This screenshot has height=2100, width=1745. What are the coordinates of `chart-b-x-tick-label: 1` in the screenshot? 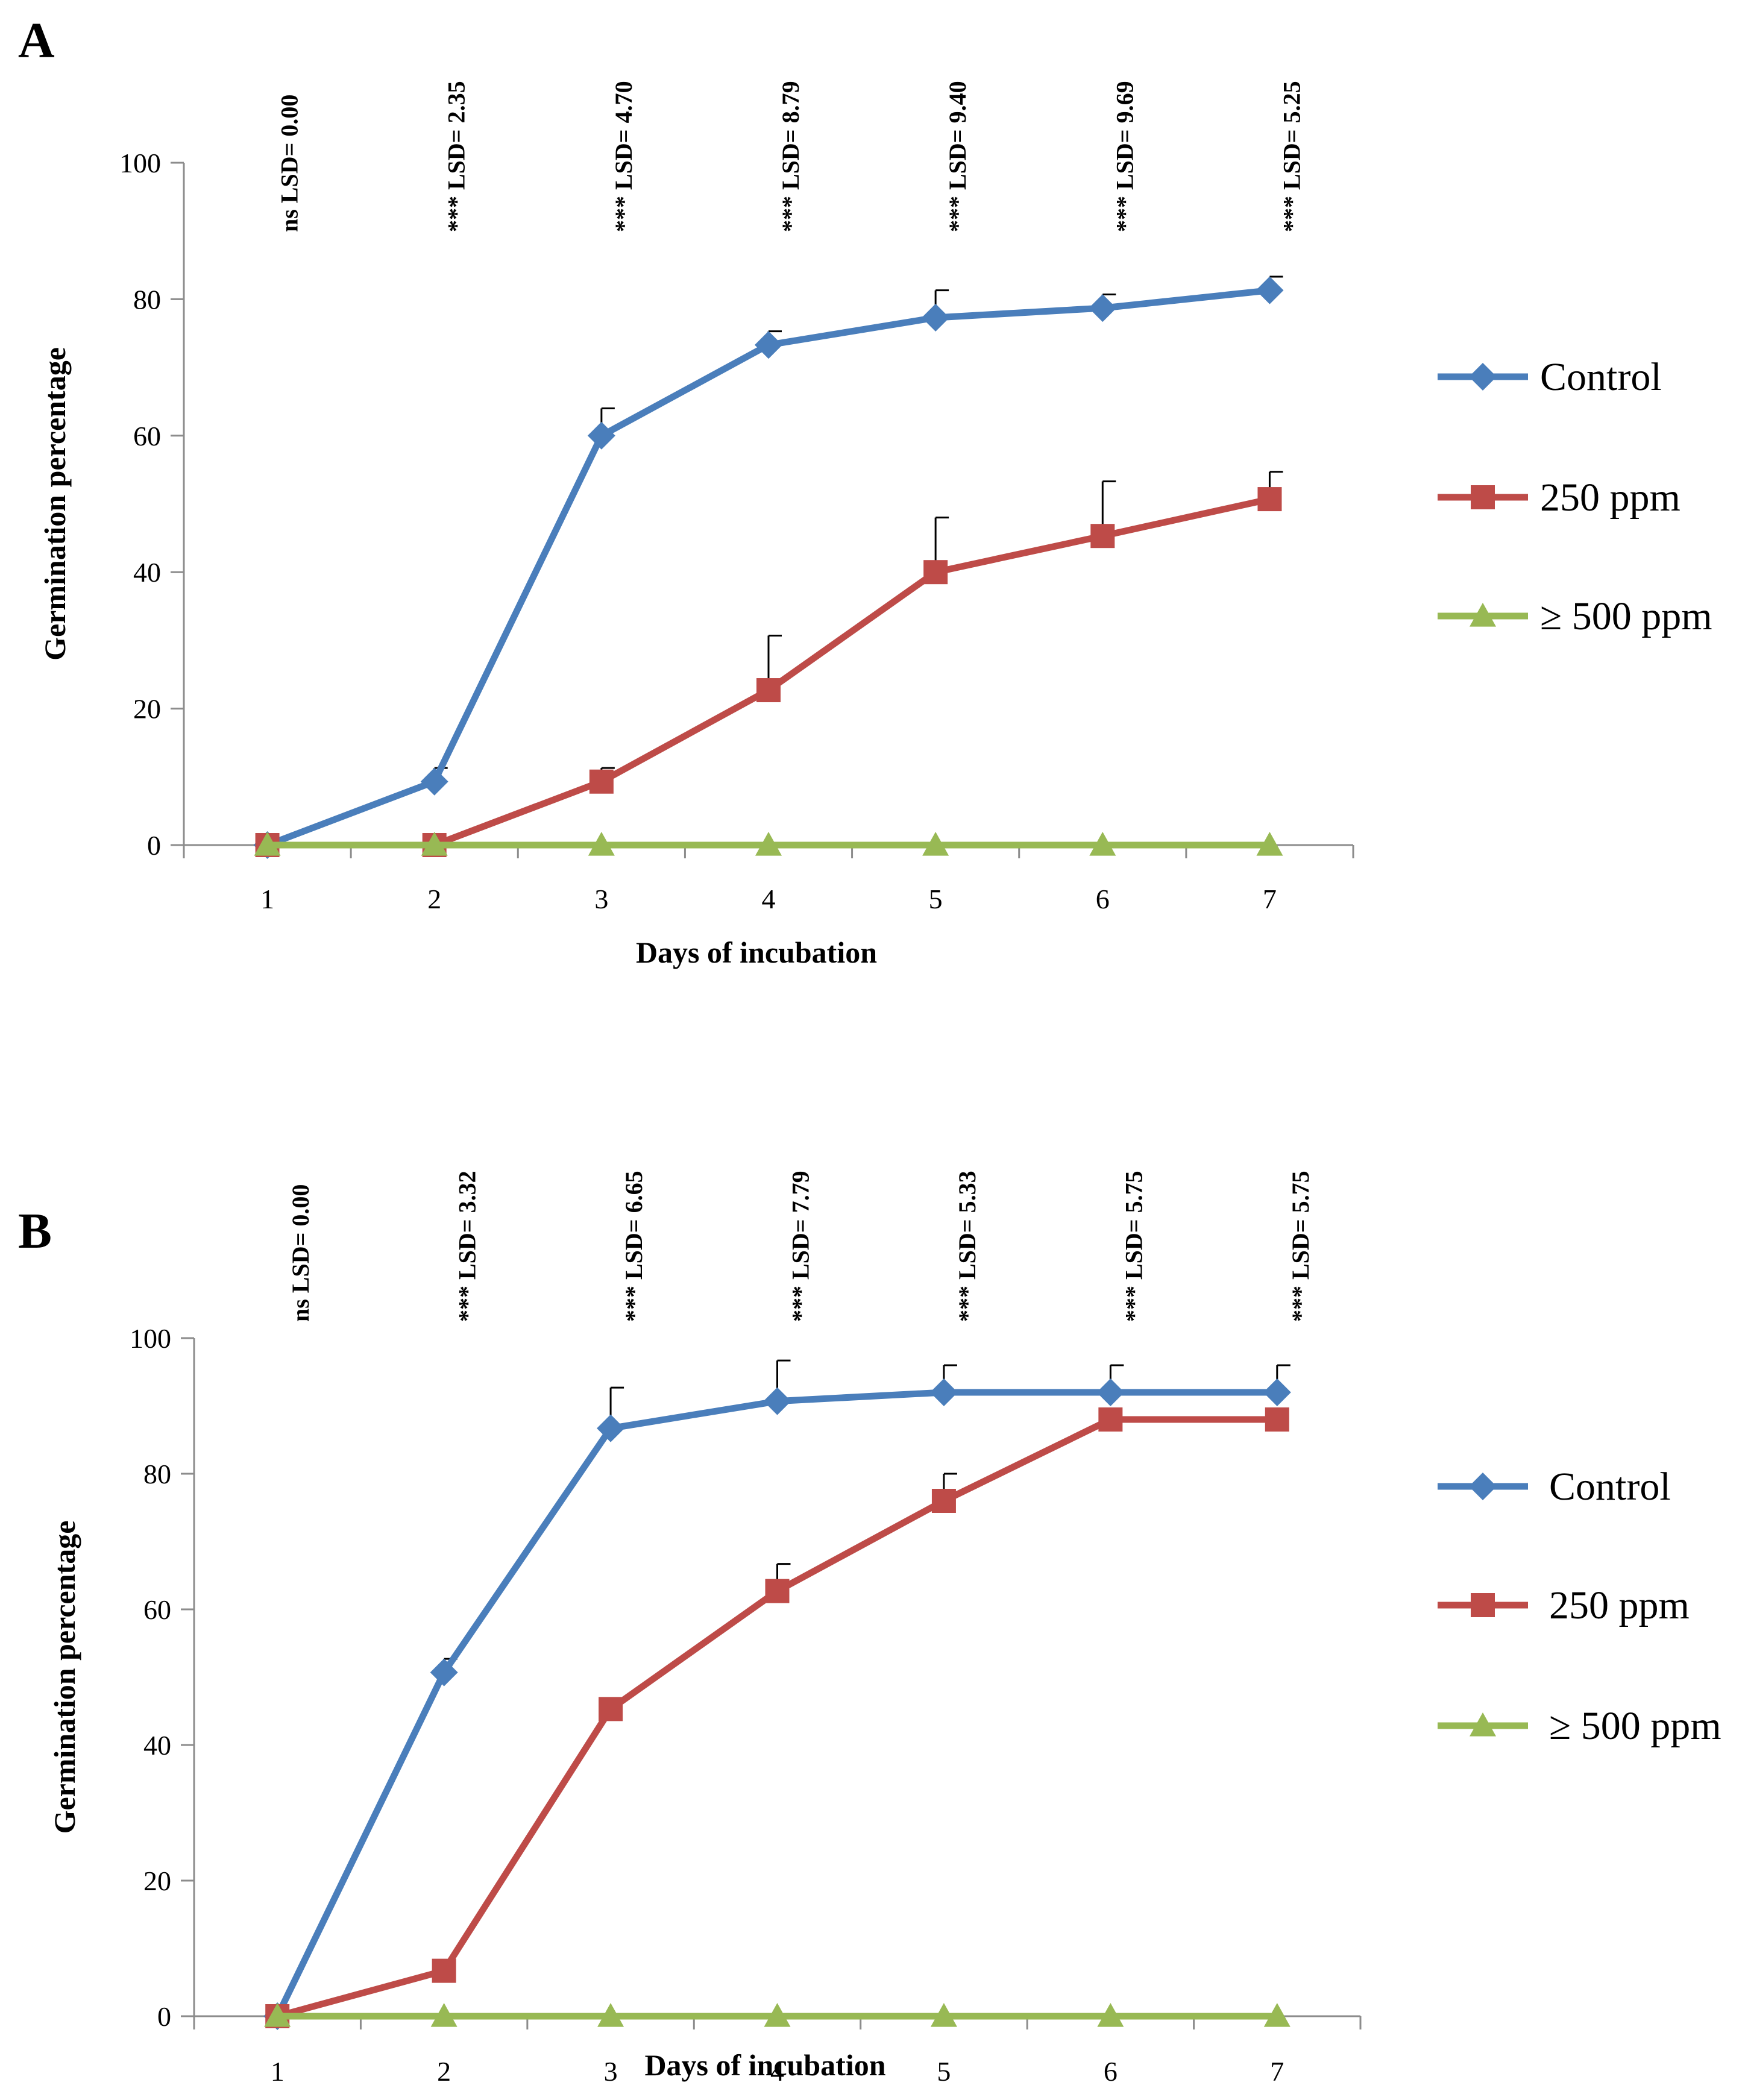 It's located at (278, 2071).